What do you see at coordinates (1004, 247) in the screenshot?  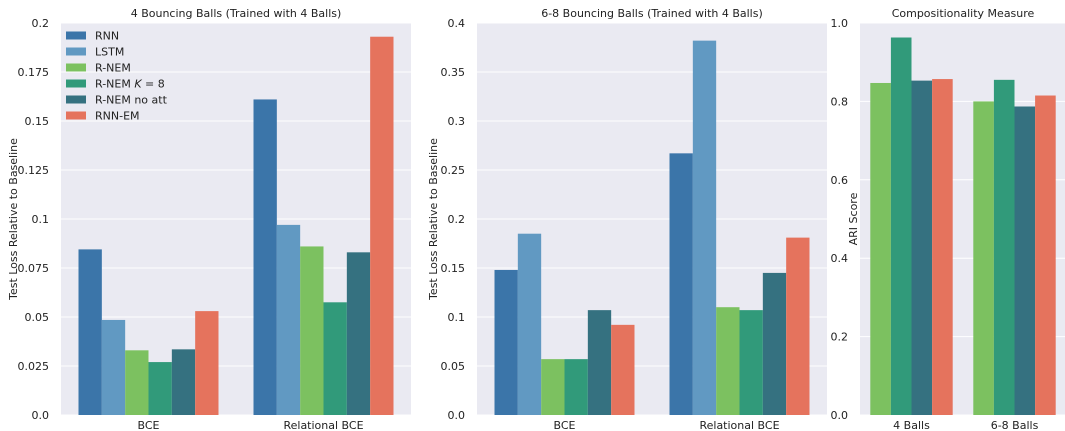 I see `bar-r-nem-k-8-6-8-balls` at bounding box center [1004, 247].